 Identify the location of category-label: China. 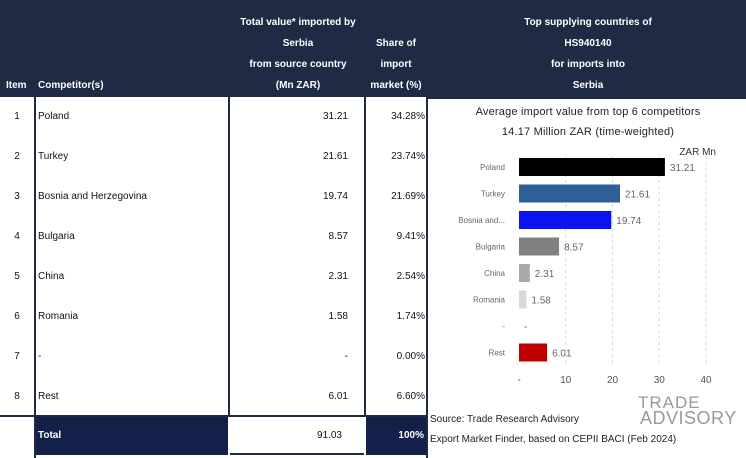
(494, 273).